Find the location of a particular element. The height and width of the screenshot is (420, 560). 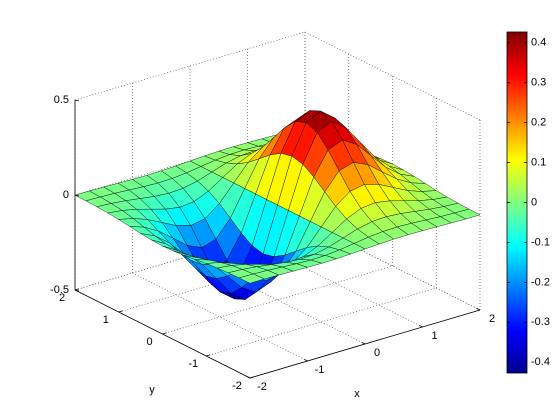

colorbar-tick-label: 0.4 is located at coordinates (538, 43).